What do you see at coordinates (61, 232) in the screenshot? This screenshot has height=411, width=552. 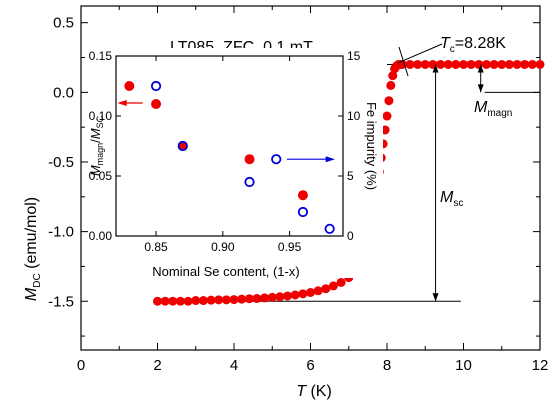 I see `y-tick-label: -1.0` at bounding box center [61, 232].